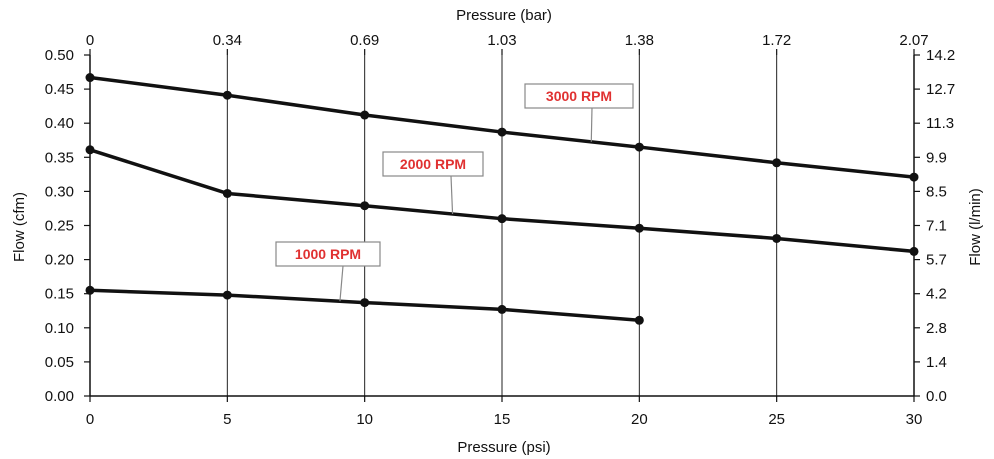  I want to click on x2-tick-label: 1.03, so click(501, 40).